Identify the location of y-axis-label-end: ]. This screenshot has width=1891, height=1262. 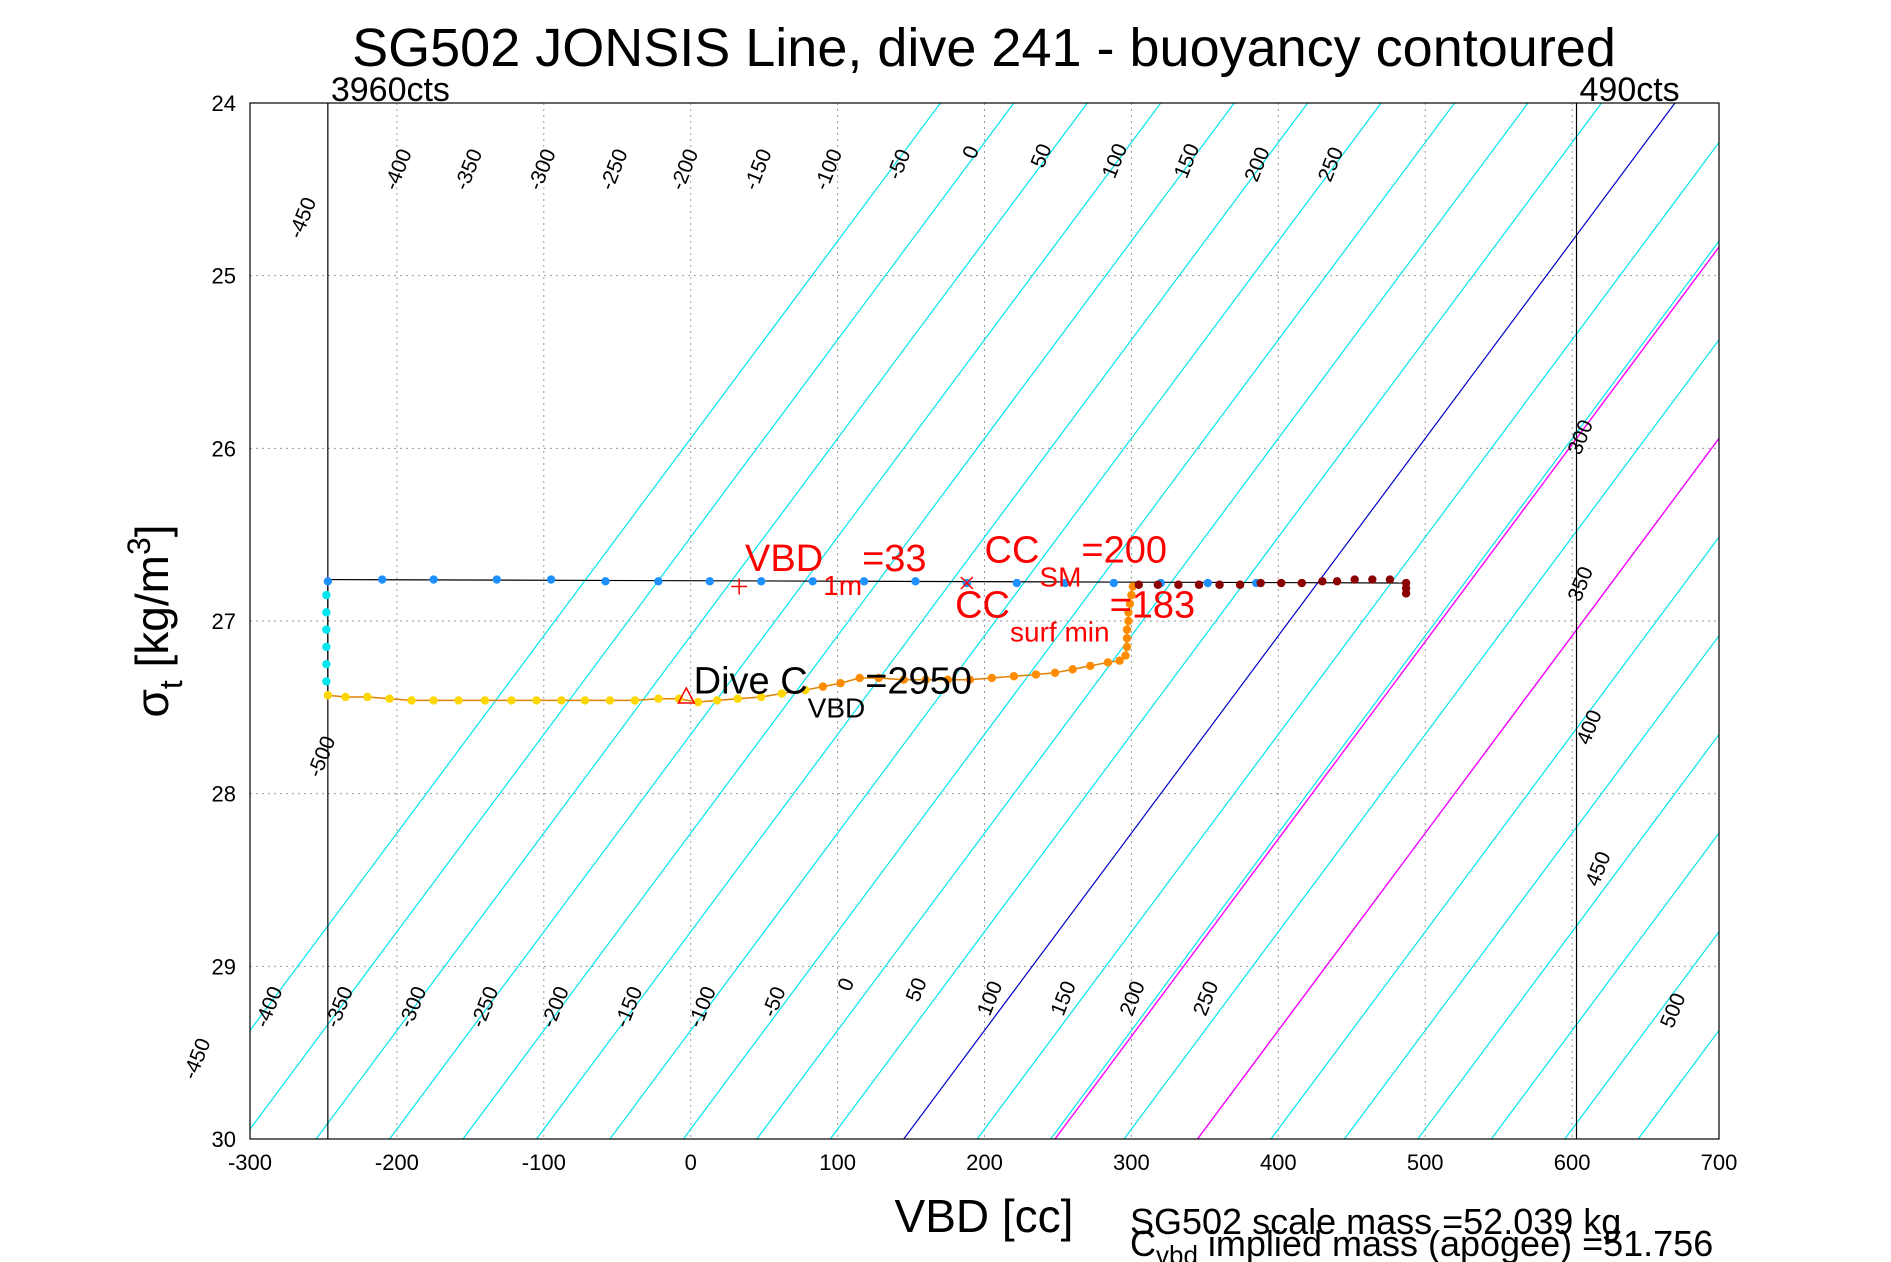
(152, 530).